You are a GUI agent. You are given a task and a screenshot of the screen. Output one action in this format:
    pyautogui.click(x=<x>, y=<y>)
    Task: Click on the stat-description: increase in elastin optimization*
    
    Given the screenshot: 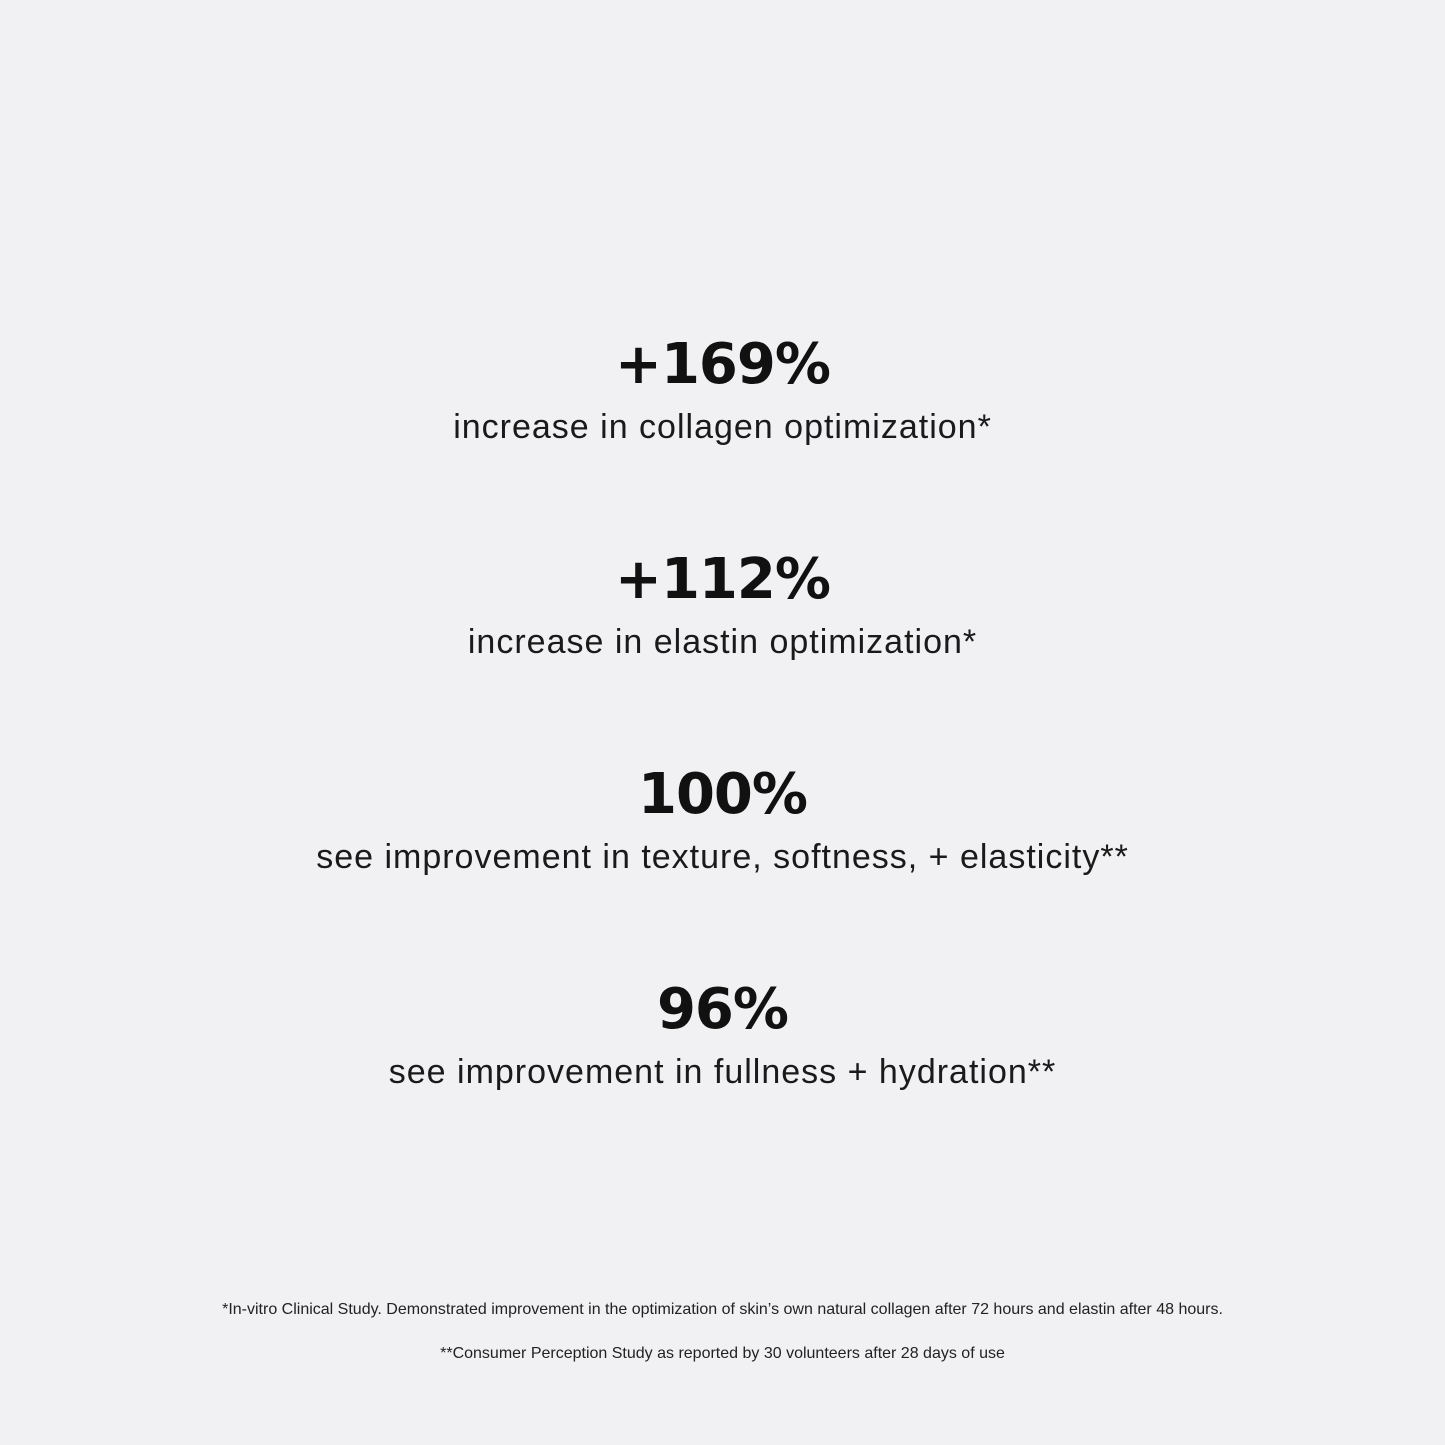 What is the action you would take?
    pyautogui.click(x=722, y=642)
    